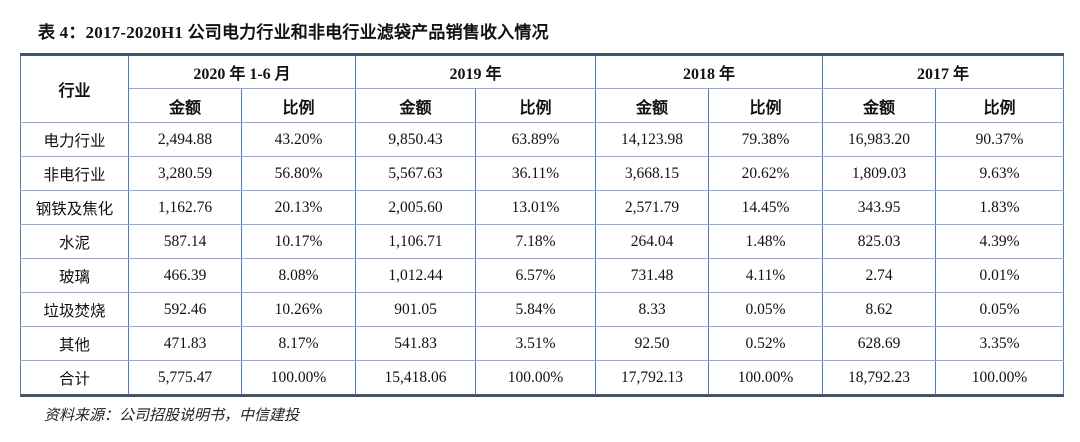 The image size is (1080, 442). Describe the element at coordinates (298, 173) in the screenshot. I see `value-cell: 56.80%` at that location.